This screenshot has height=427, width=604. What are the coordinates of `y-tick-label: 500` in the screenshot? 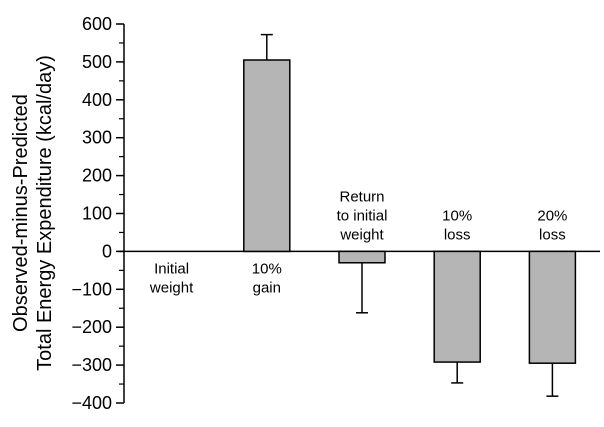 It's located at (97, 62).